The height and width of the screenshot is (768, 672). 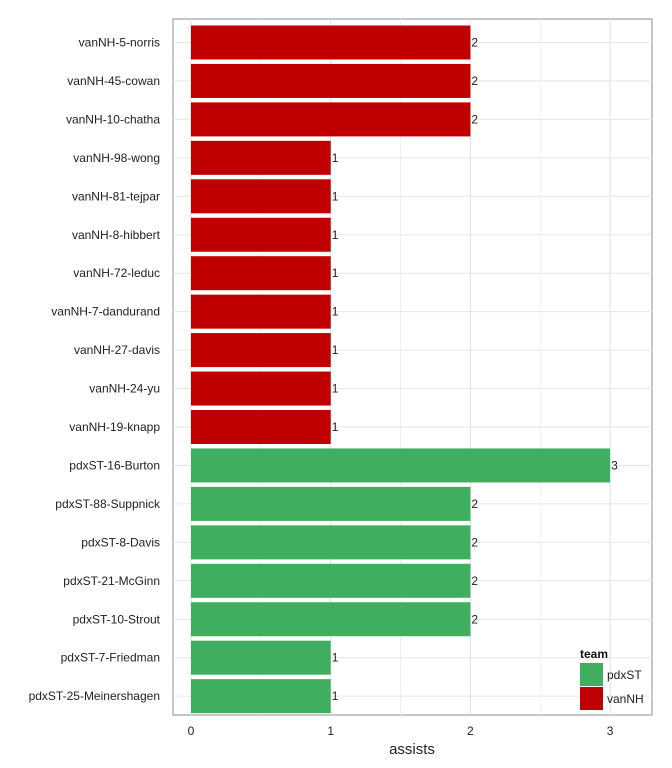 I want to click on category-tick-label: pdxST-8-Davis, so click(x=120, y=542).